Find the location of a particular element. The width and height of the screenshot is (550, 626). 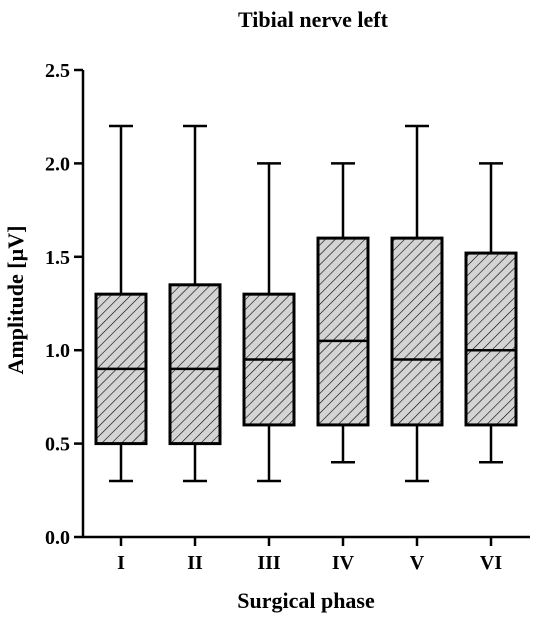

box-IV is located at coordinates (343, 313).